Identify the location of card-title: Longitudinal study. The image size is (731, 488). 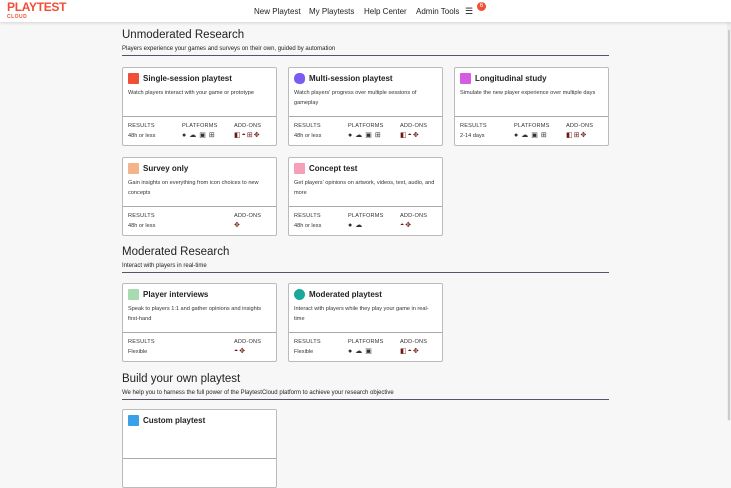
(511, 78).